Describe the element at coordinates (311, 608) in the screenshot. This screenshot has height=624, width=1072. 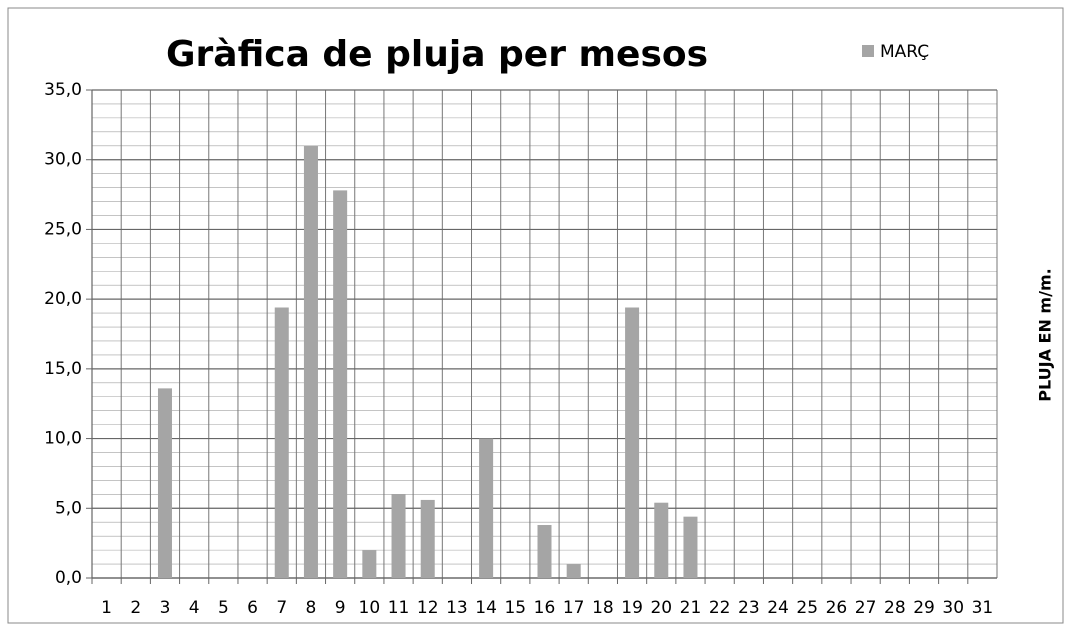
I see `x-tick-label: 8` at that location.